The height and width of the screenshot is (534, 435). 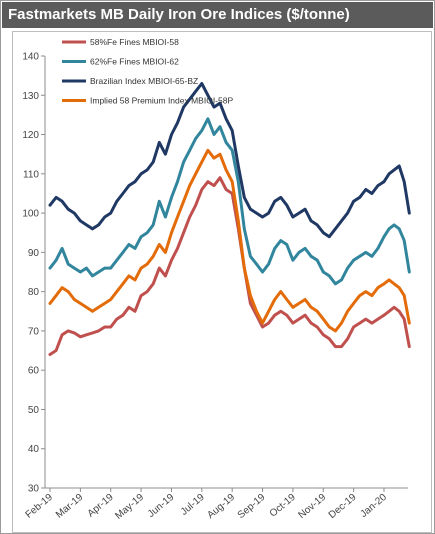 I want to click on legend-label: Implied 58 Premium Index MBIOI-58P, so click(x=161, y=101).